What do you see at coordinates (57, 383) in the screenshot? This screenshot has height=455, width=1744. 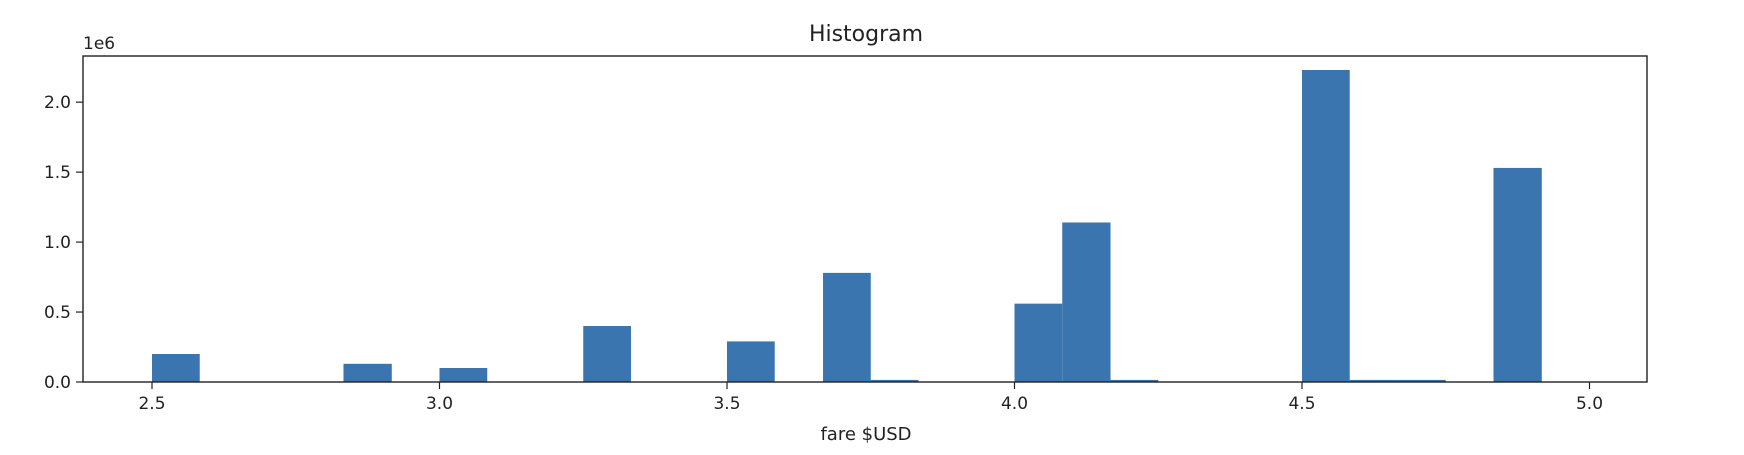 I see `y-tick-label: 0.0` at bounding box center [57, 383].